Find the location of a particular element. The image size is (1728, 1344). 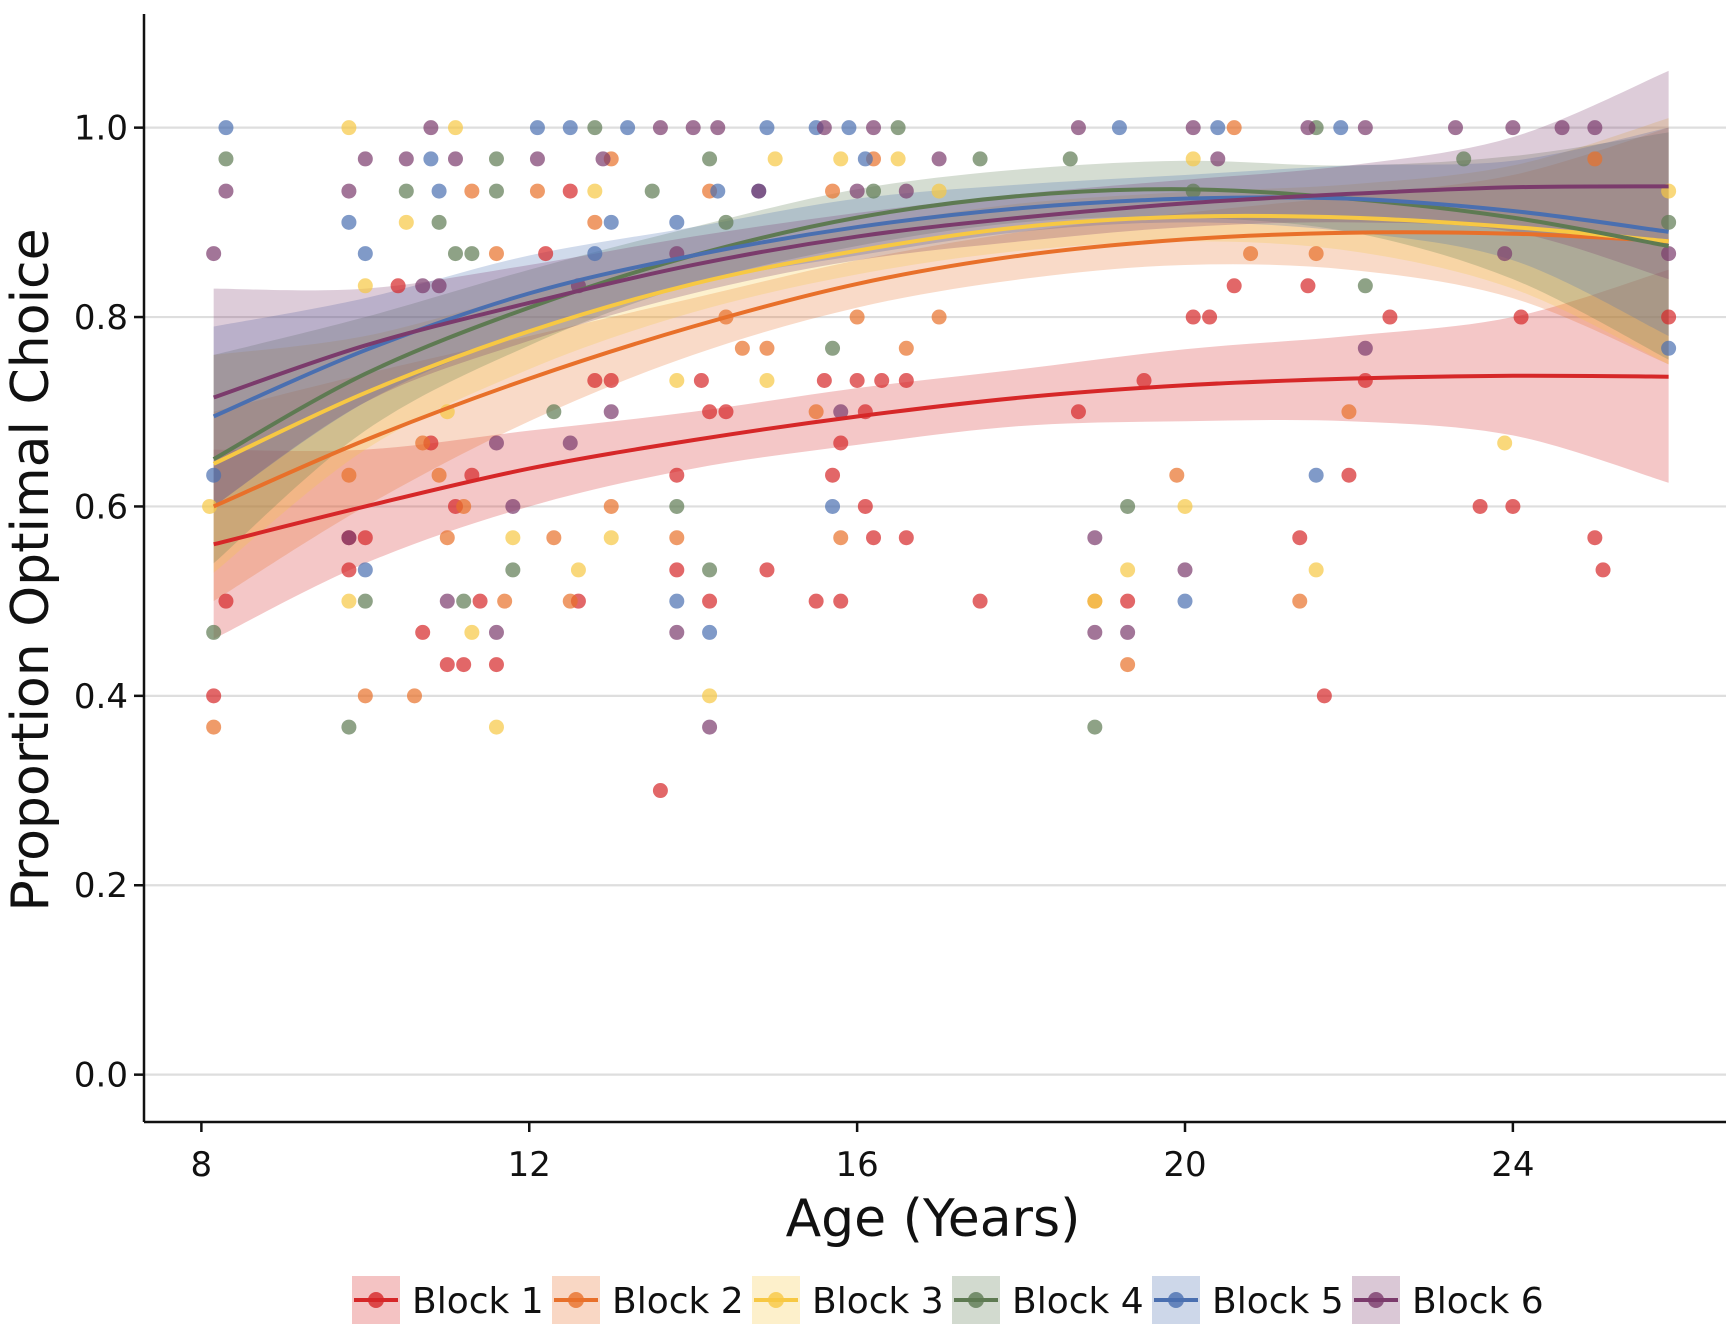

x-tick-label: 12 is located at coordinates (529, 1165).